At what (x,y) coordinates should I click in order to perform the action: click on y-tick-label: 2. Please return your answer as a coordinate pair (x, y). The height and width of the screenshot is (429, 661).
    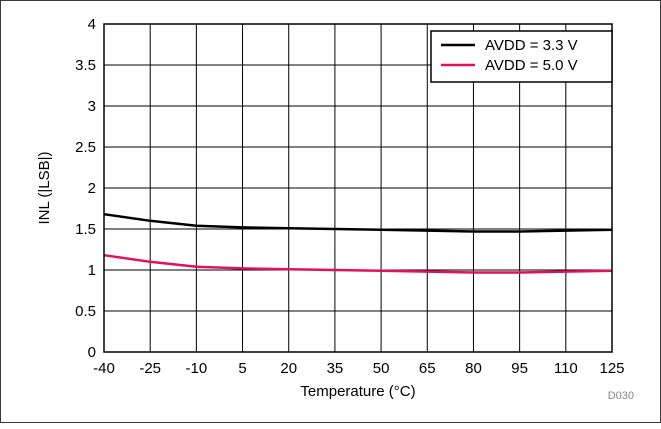
    Looking at the image, I should click on (92, 188).